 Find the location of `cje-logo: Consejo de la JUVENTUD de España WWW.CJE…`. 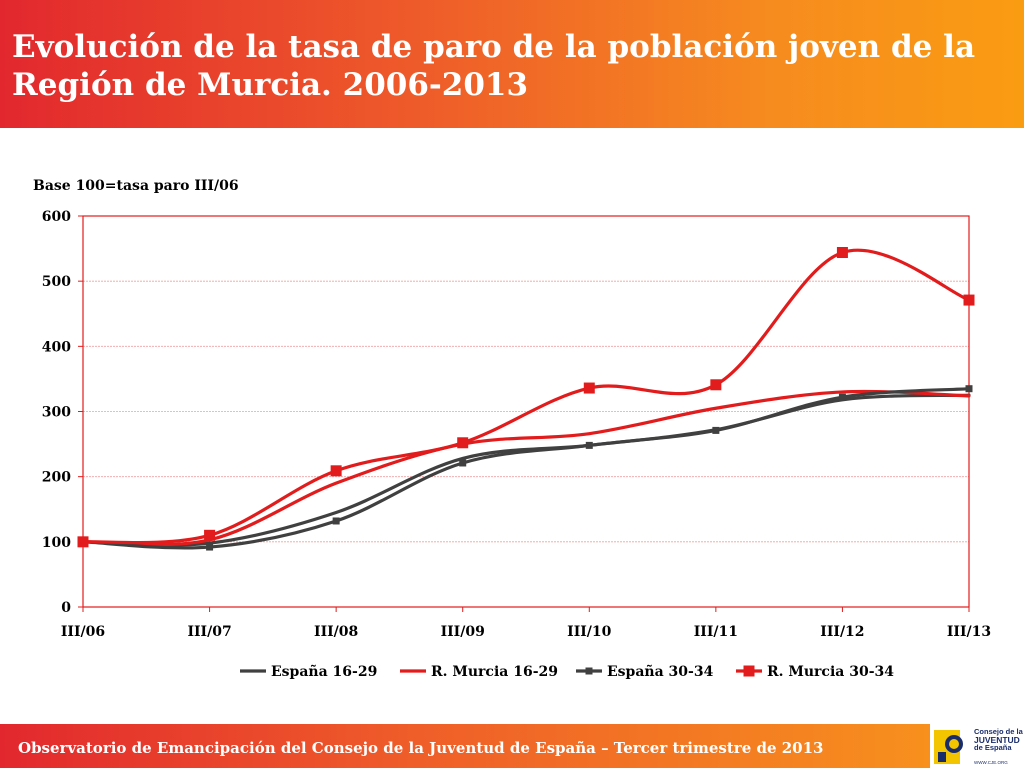

cje-logo: Consejo de la JUVENTUD de España WWW.CJE… is located at coordinates (977, 746).